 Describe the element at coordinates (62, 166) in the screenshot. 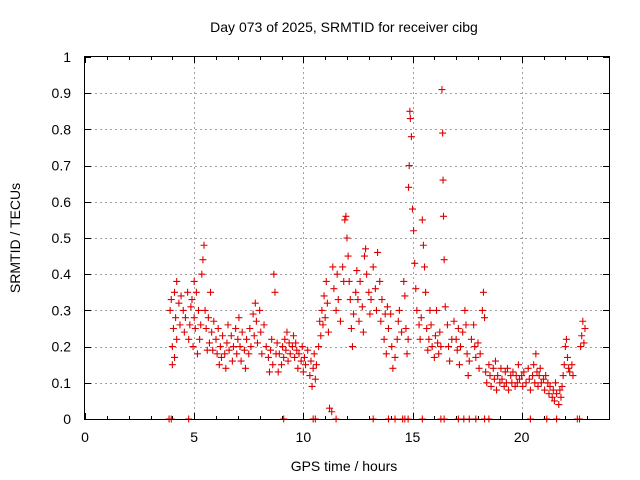

I see `y-tick-label: 0.7` at that location.